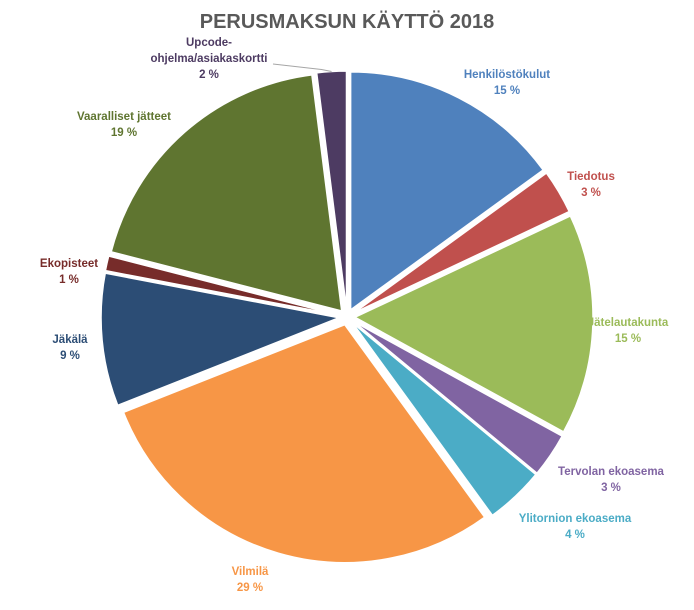 The width and height of the screenshot is (694, 610). Describe the element at coordinates (209, 59) in the screenshot. I see `slice-label-upcode-ohjelma-asiakaskortti: Upcode-ohjelma/asiakaskortti 2 %` at that location.